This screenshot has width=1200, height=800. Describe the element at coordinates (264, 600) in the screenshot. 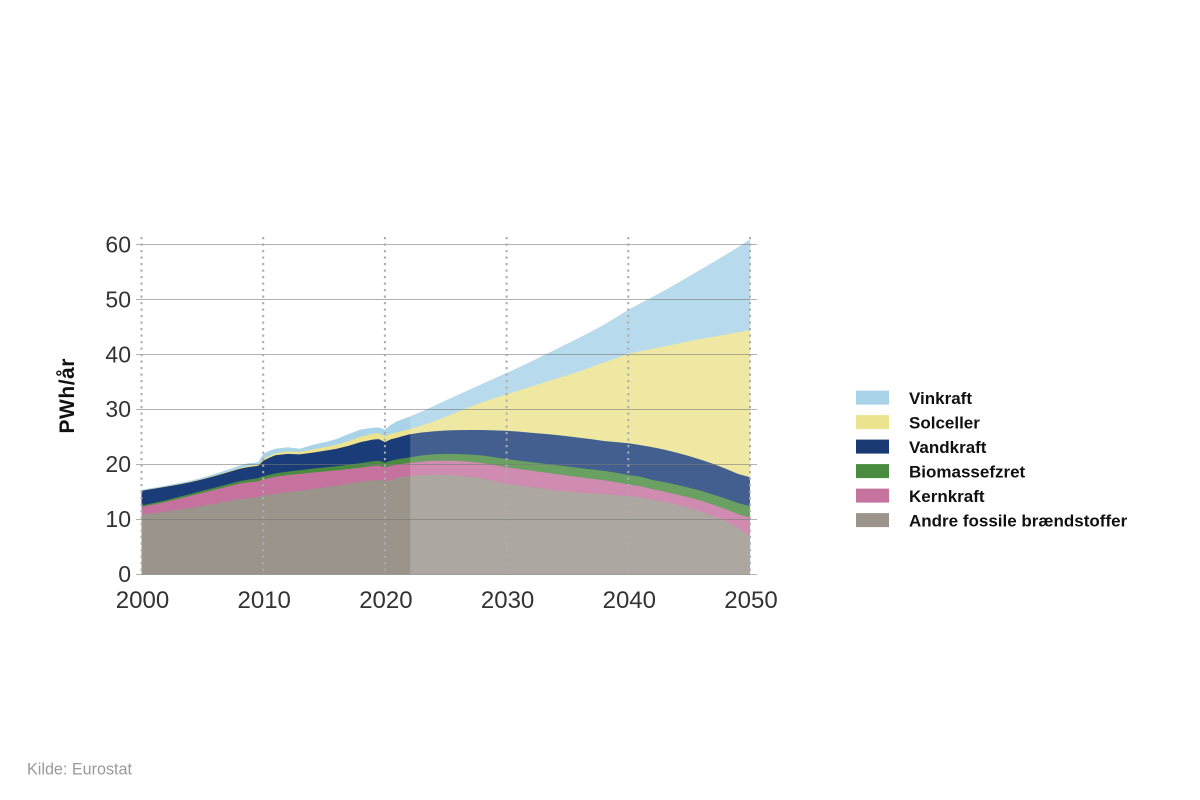

I see `svg-text: 2010` at that location.